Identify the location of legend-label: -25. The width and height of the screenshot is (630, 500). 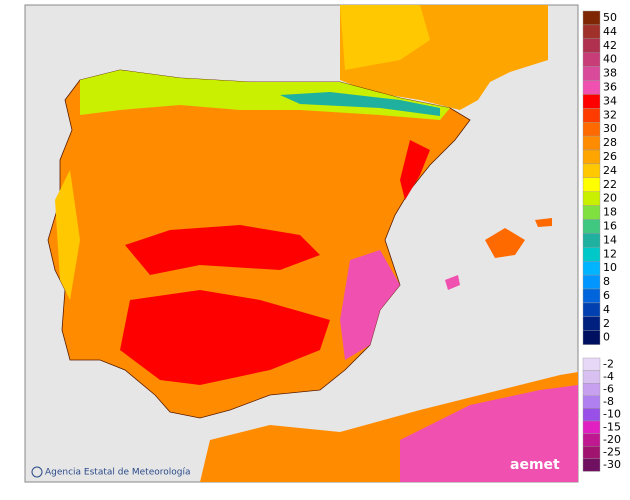
(612, 452).